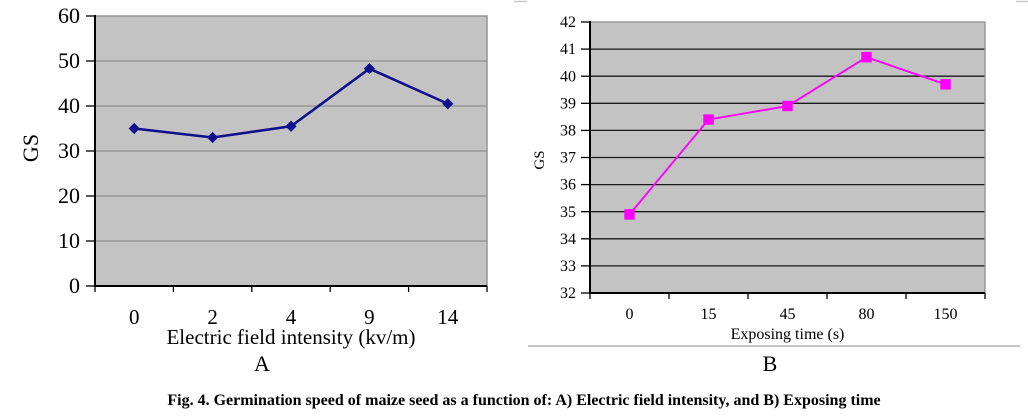  Describe the element at coordinates (69, 195) in the screenshot. I see `y-tick-label: 20` at that location.